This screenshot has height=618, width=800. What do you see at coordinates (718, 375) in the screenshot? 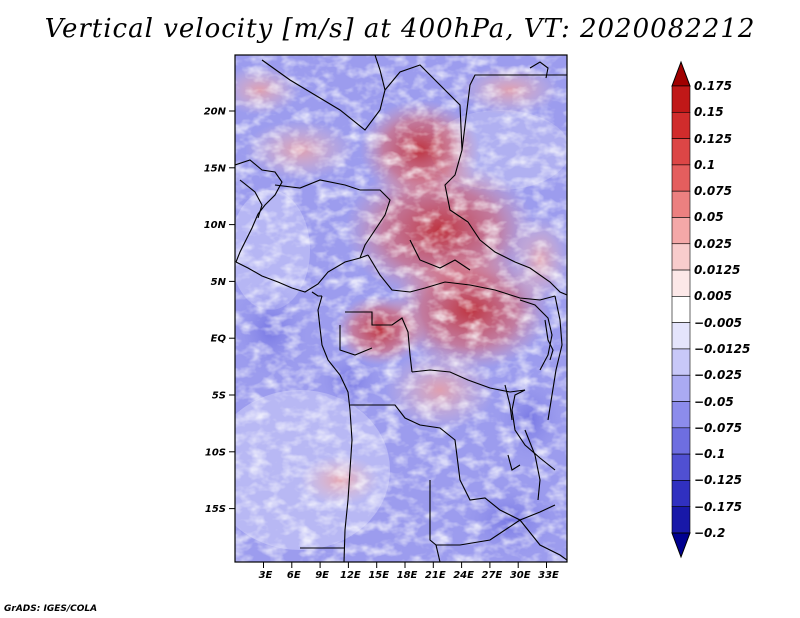
I see `colorbar-label: −0.025` at bounding box center [718, 375].